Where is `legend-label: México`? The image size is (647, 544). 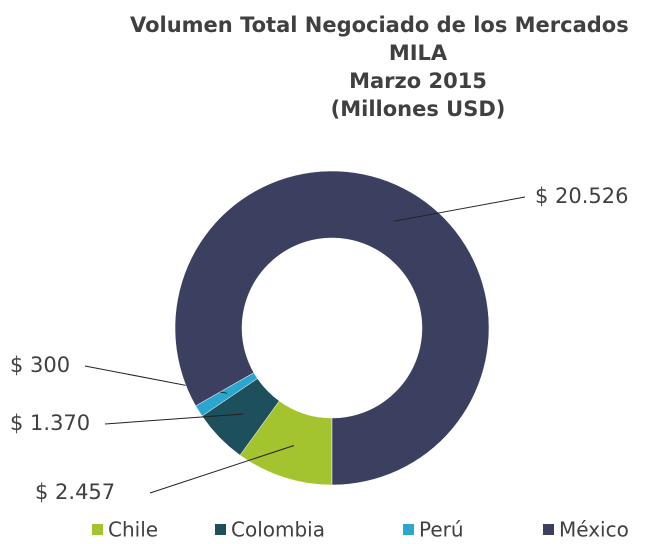 legend-label: México is located at coordinates (594, 530).